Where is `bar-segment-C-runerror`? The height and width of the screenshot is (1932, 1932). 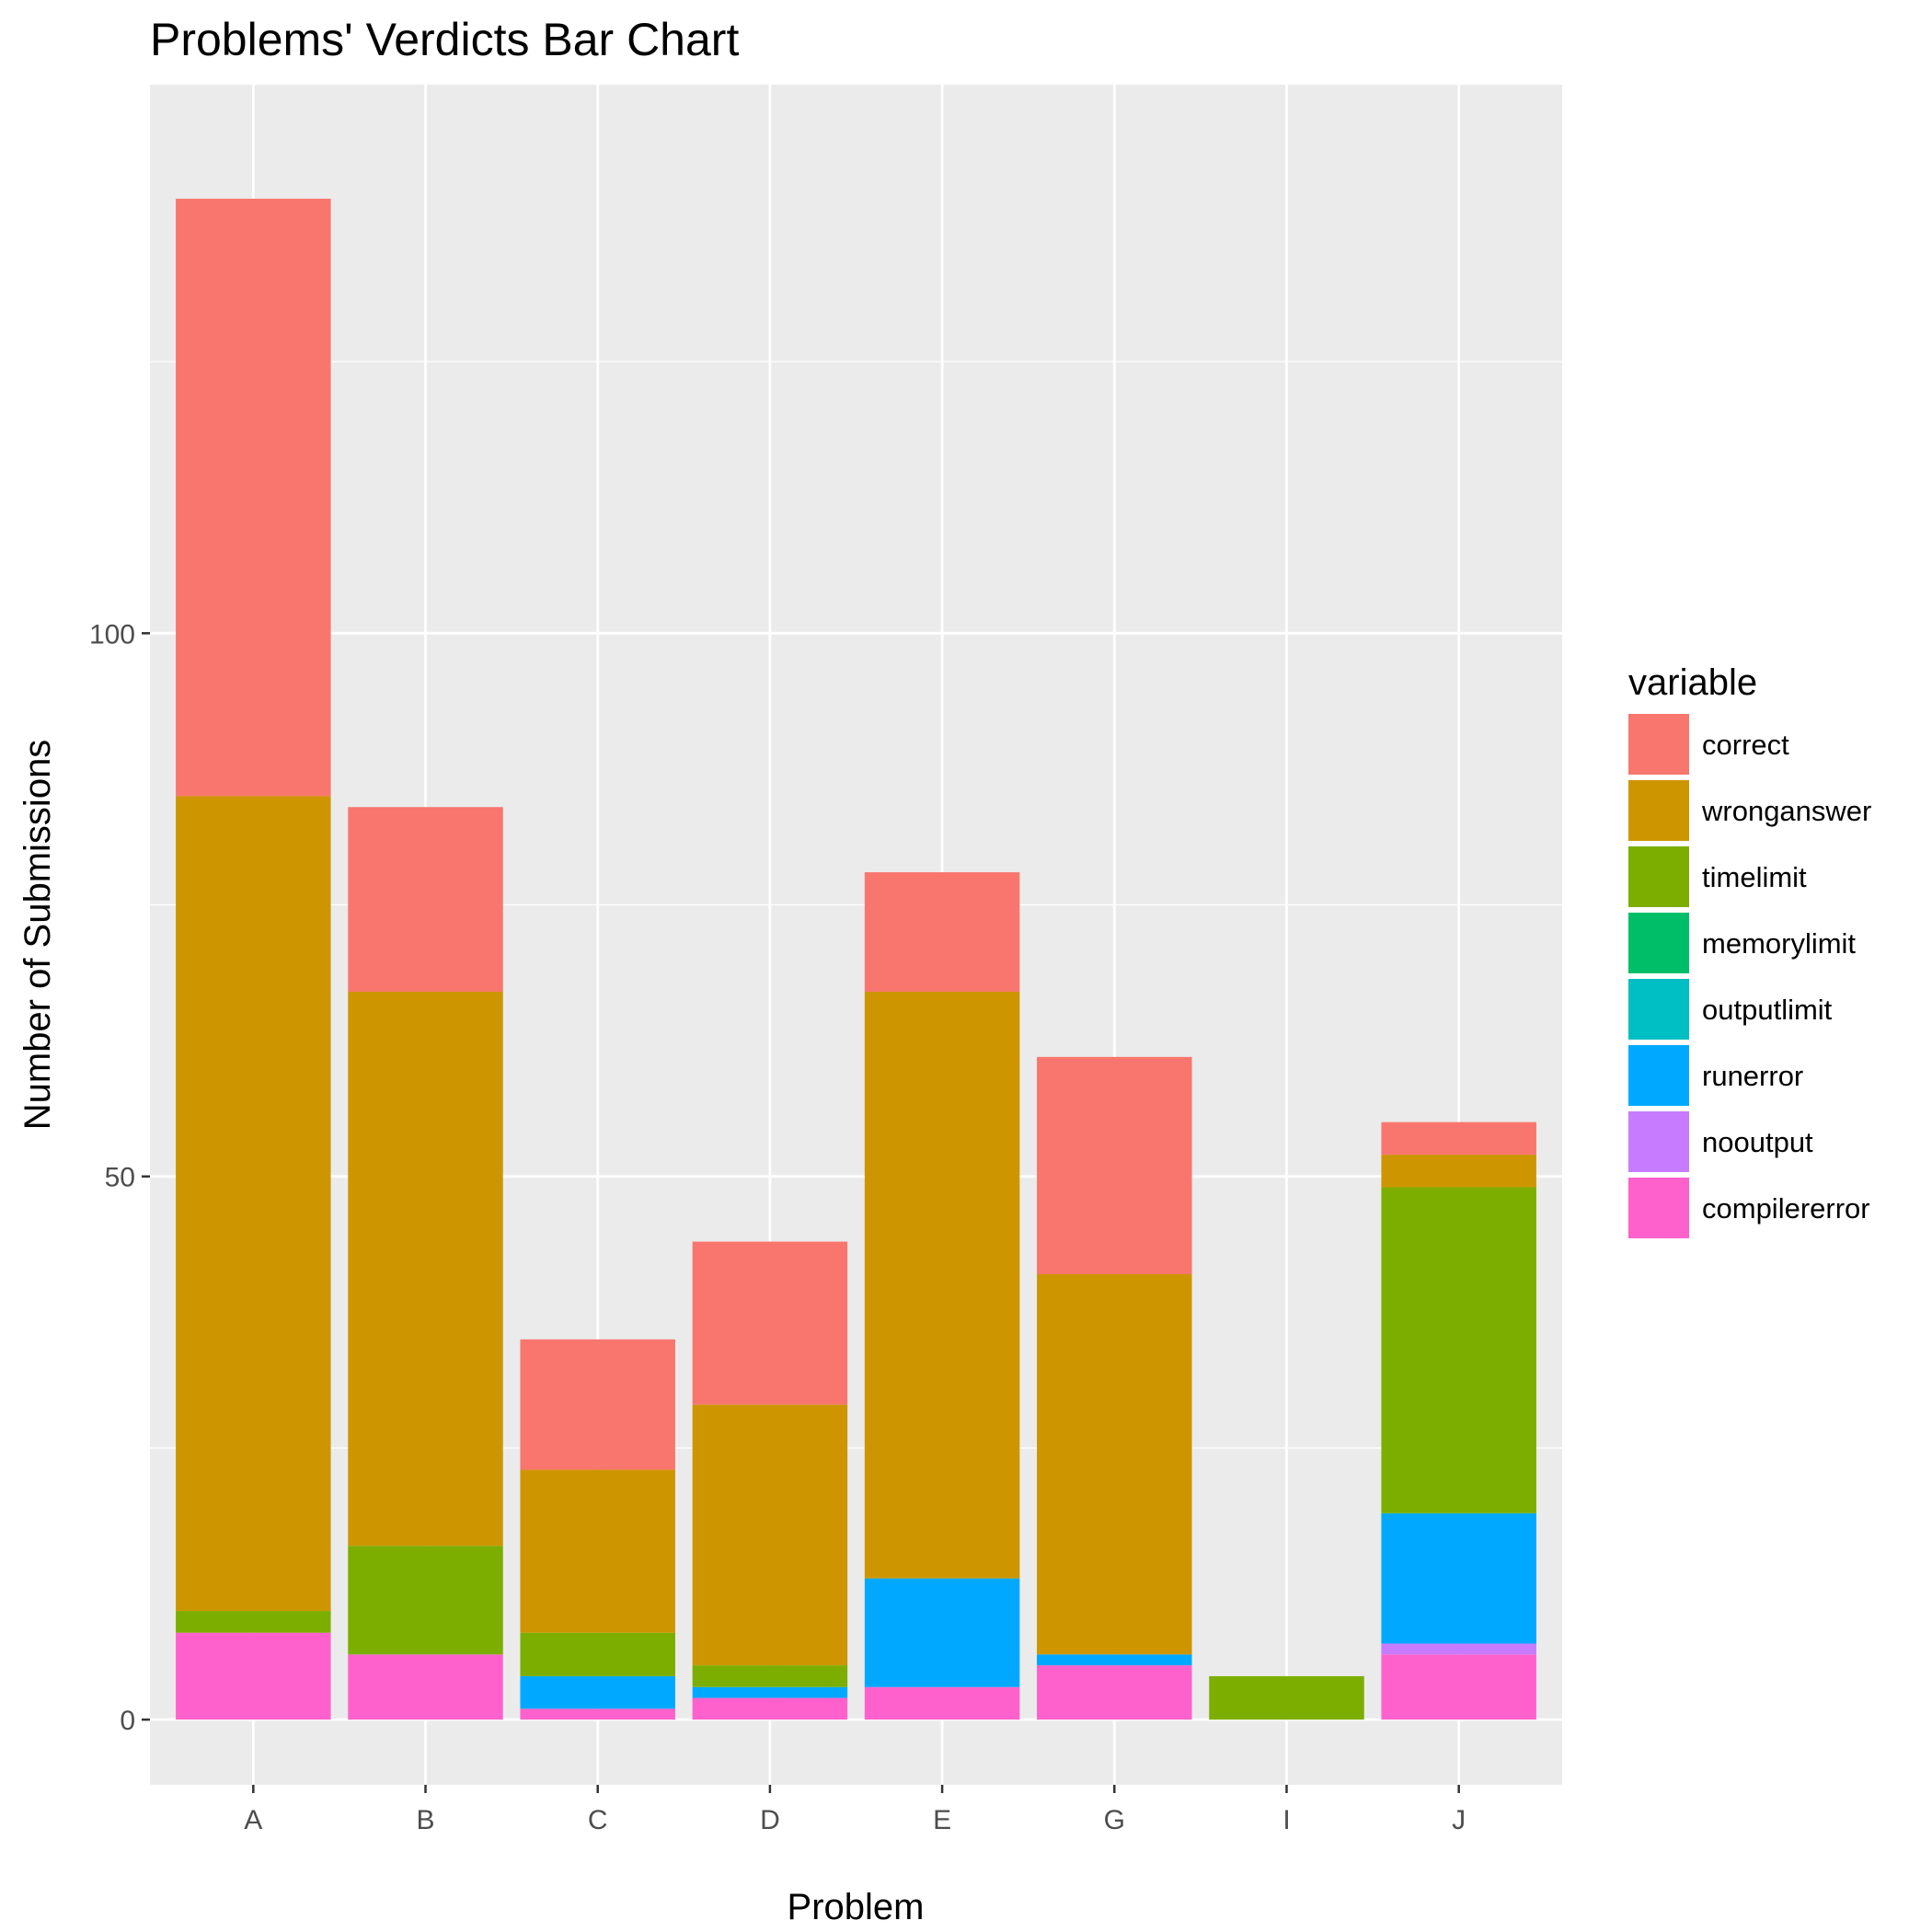 bar-segment-C-runerror is located at coordinates (597, 1692).